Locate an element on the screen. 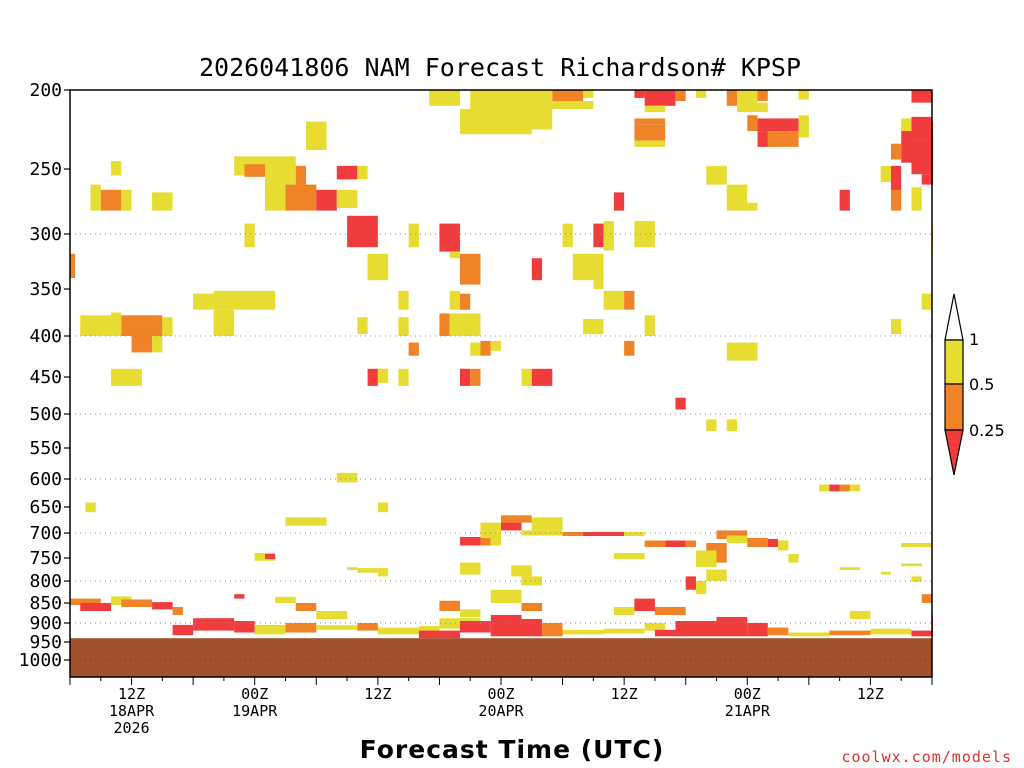 This screenshot has height=768, width=1024. y-tick-label: 500 is located at coordinates (45, 414).